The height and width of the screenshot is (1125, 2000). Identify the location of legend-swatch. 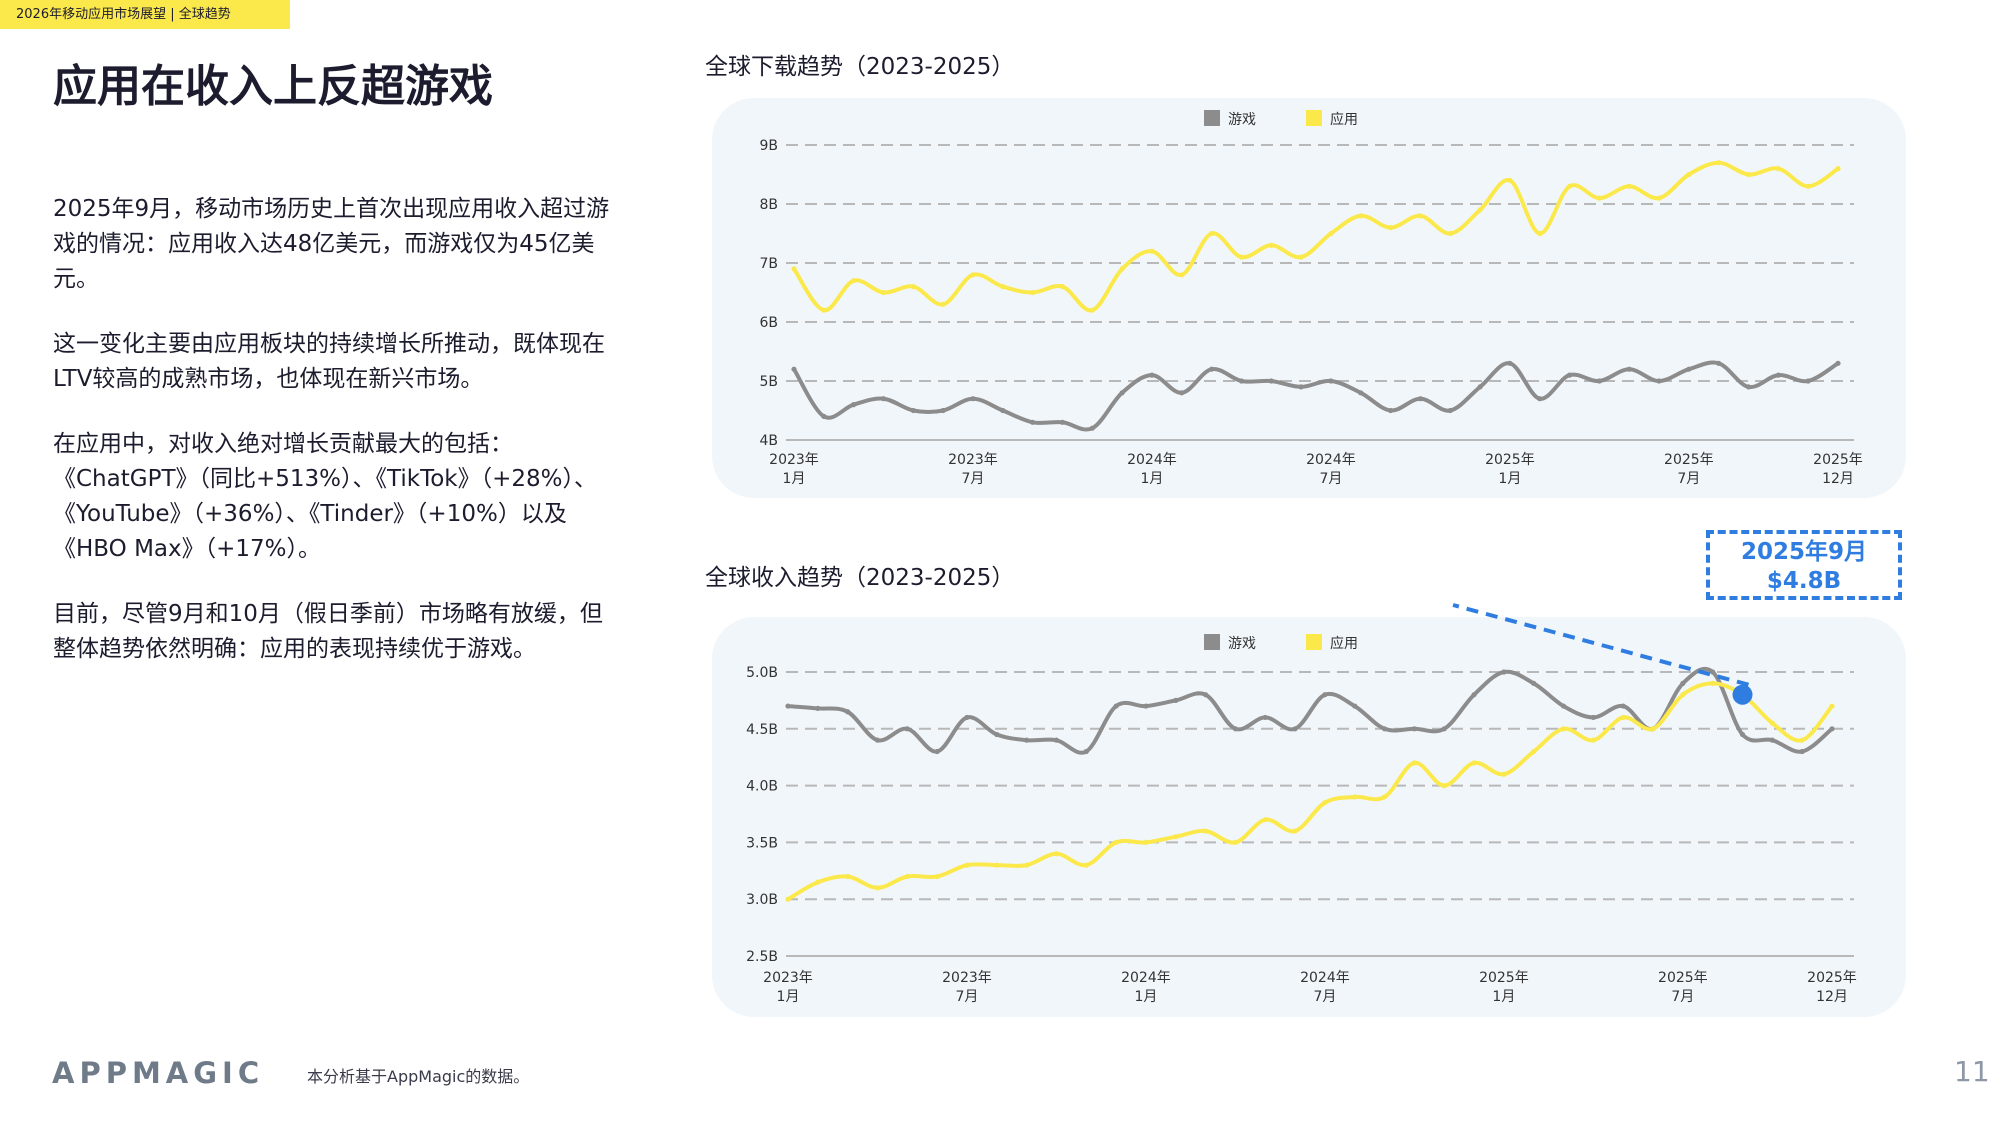
(1212, 118).